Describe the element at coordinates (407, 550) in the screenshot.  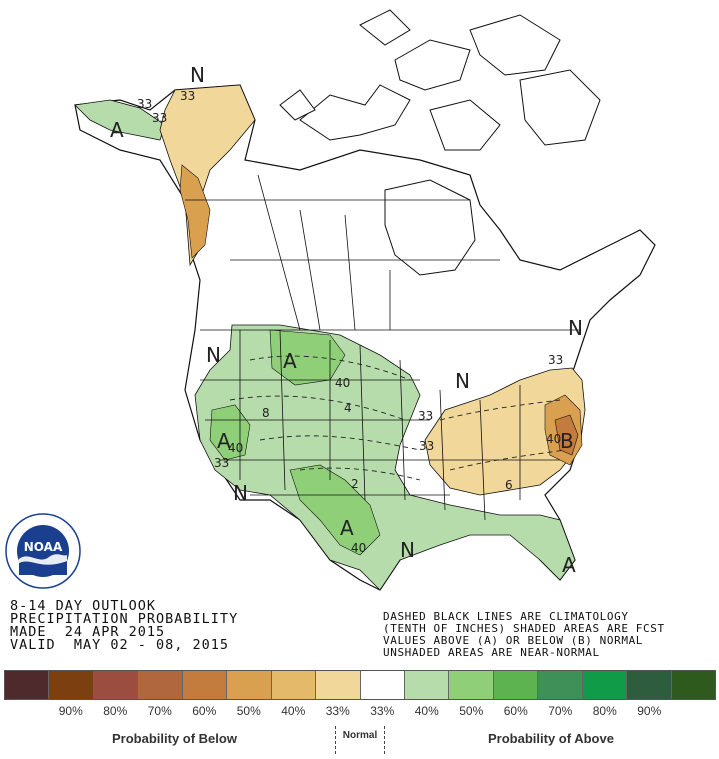
I see `region-gulf-normal: N` at that location.